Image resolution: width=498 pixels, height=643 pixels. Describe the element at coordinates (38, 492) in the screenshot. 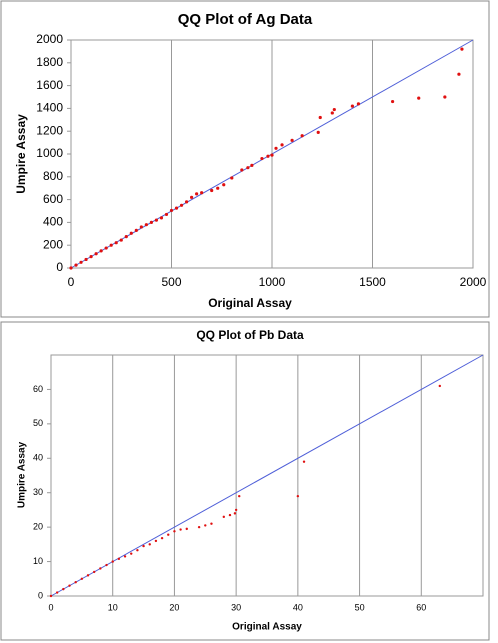

I see `y-tick-label: 30` at that location.